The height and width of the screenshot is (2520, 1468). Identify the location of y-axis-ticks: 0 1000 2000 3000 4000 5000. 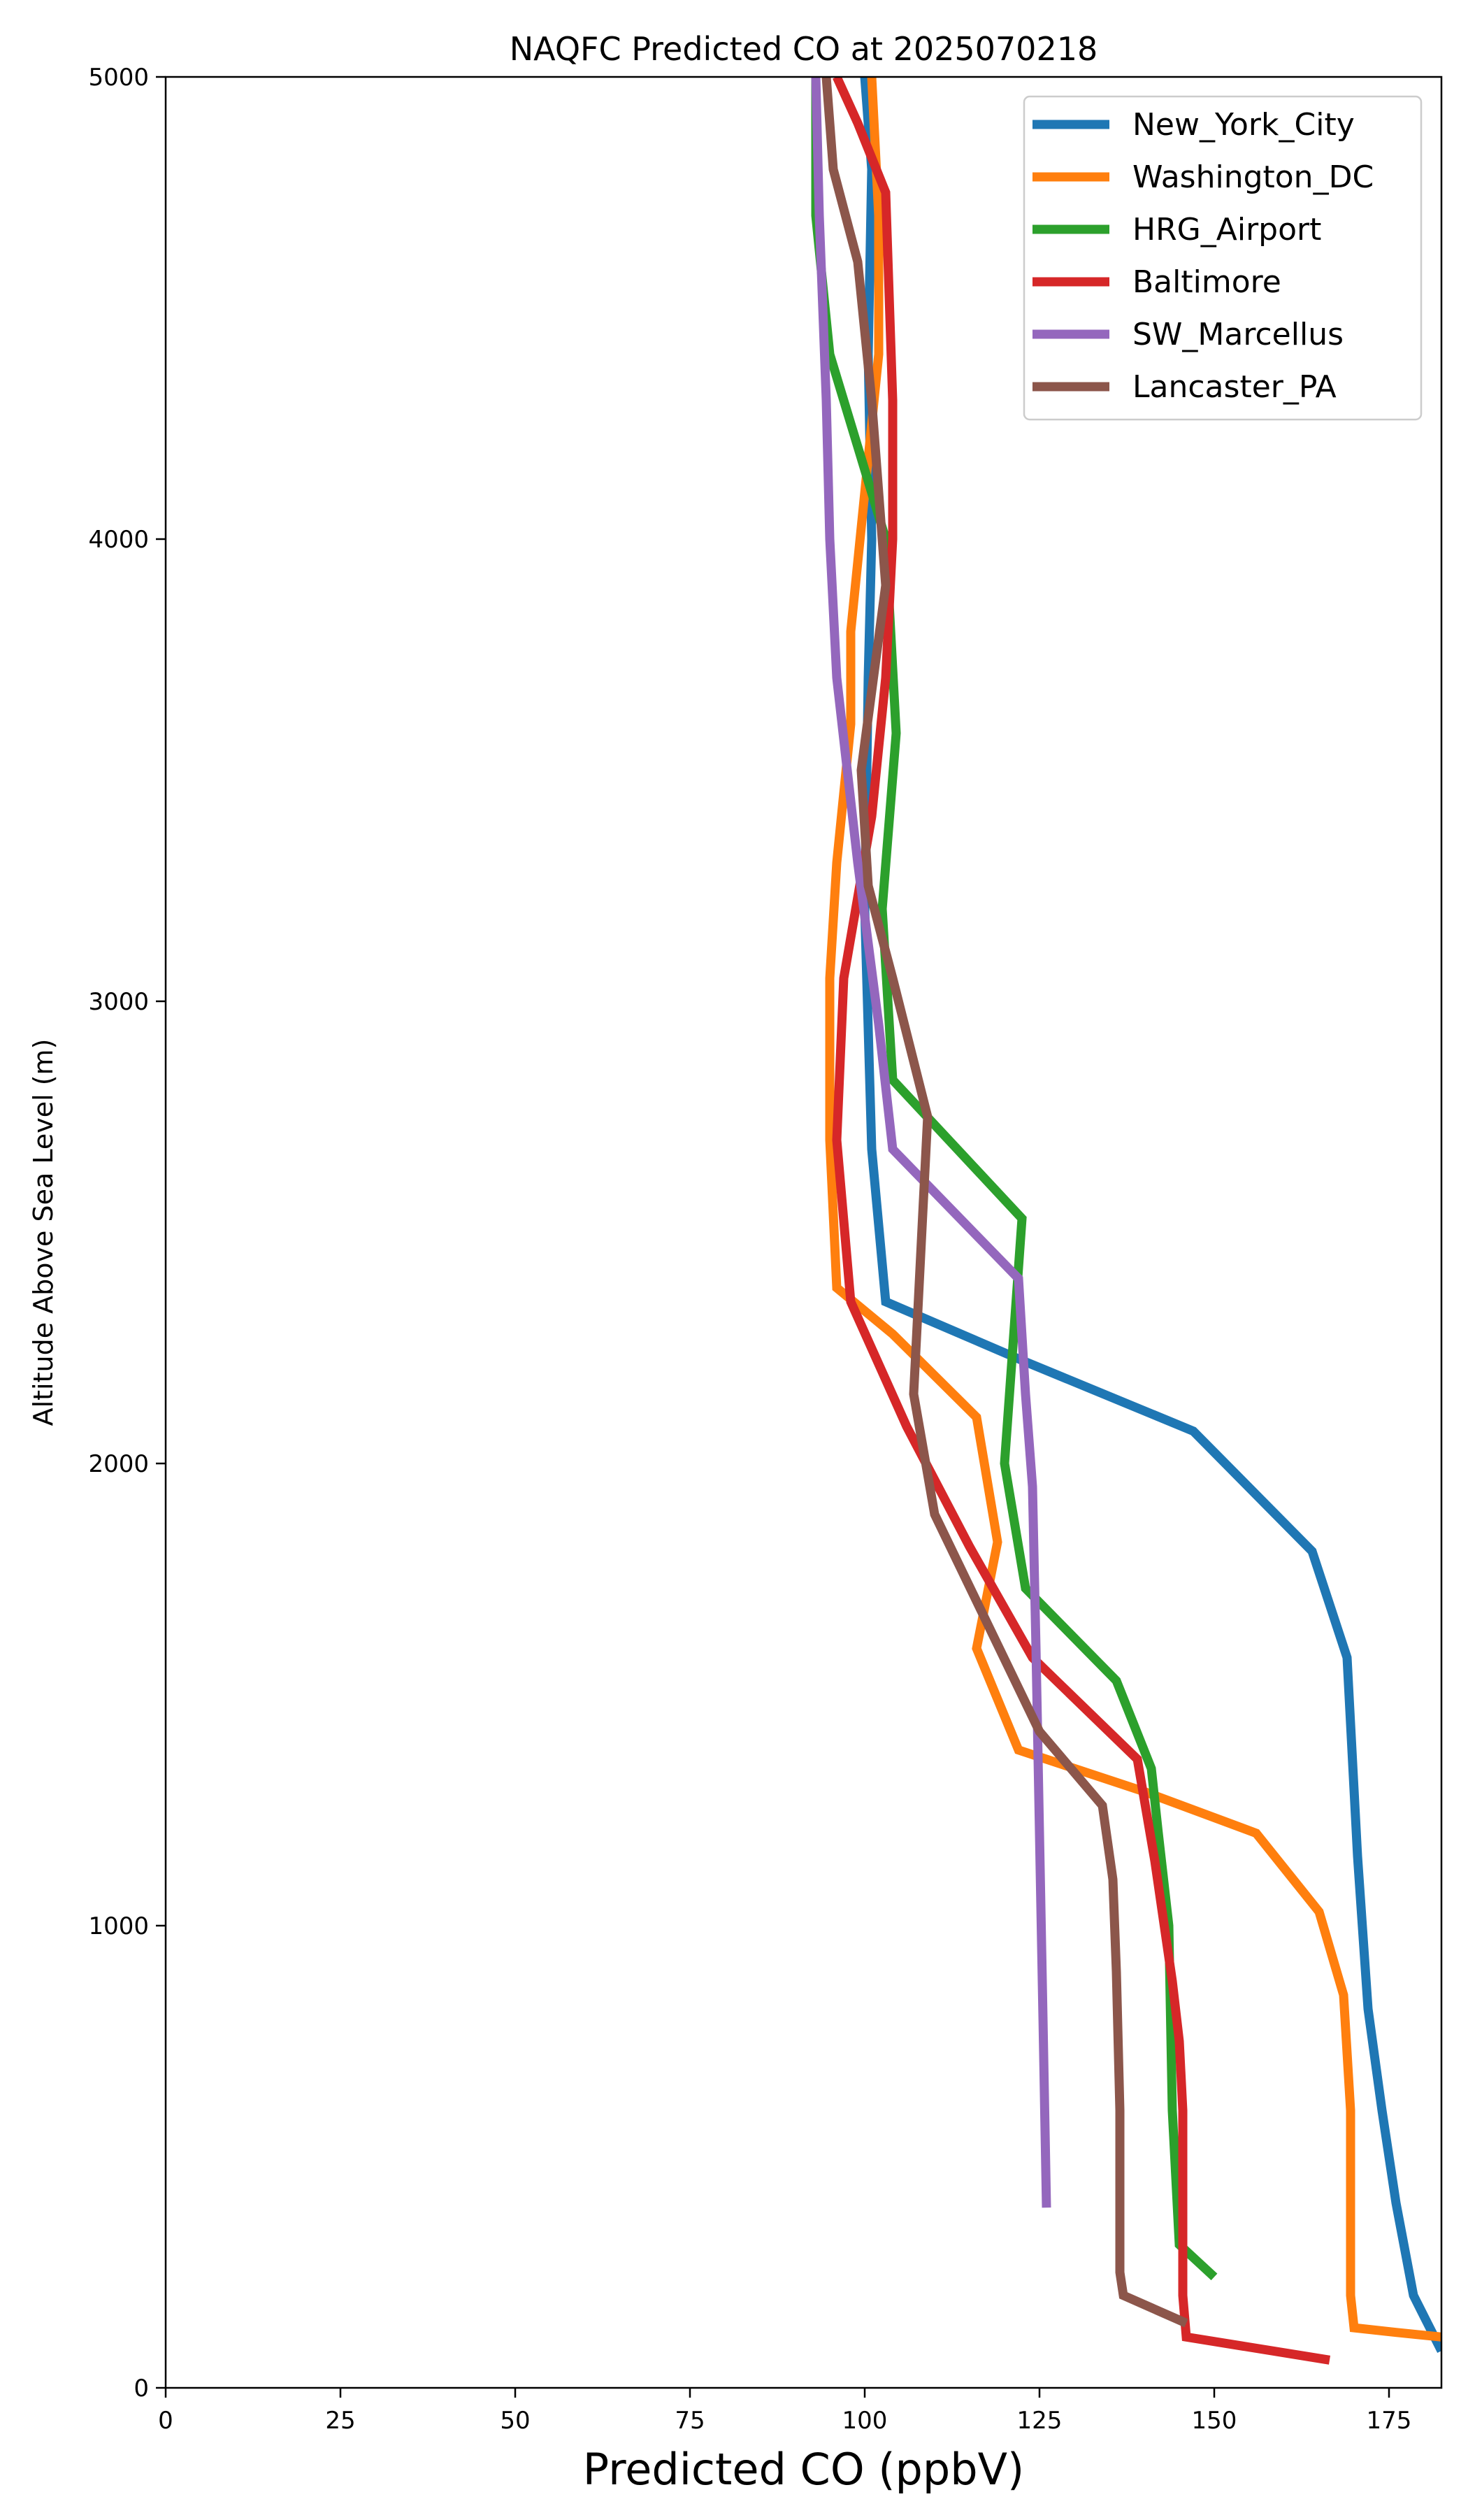
(127, 1233).